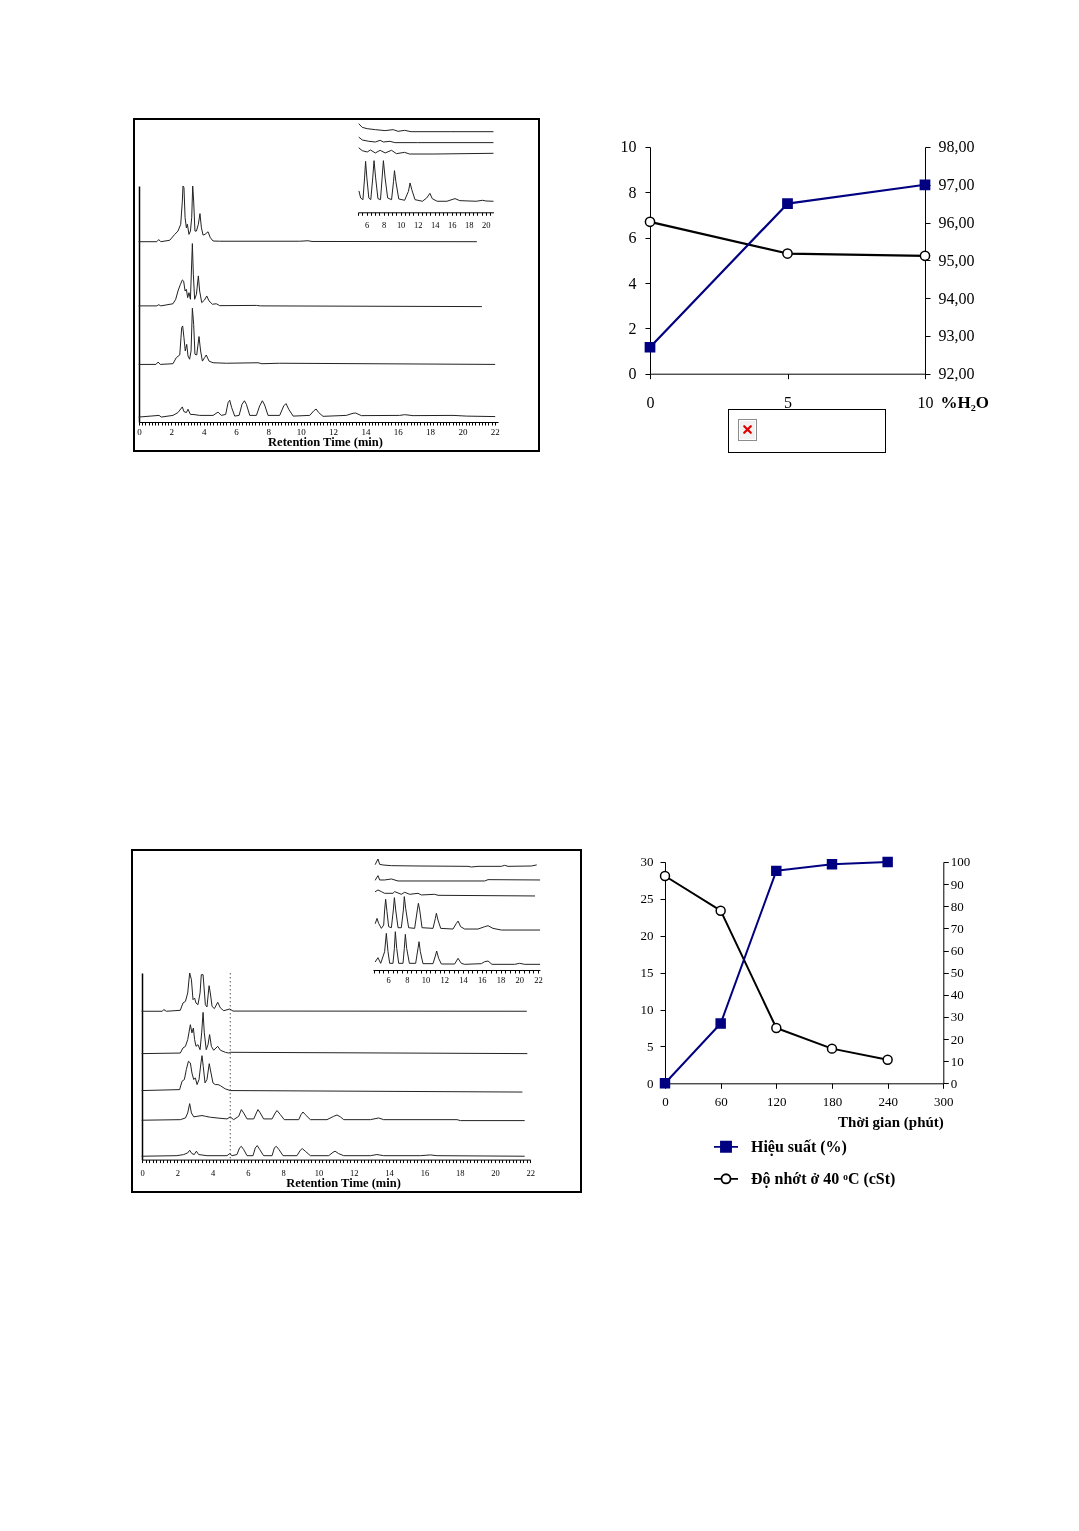 Image resolution: width=1079 pixels, height=1531 pixels. Describe the element at coordinates (957, 1039) in the screenshot. I see `y2-tick-label: 20` at that location.